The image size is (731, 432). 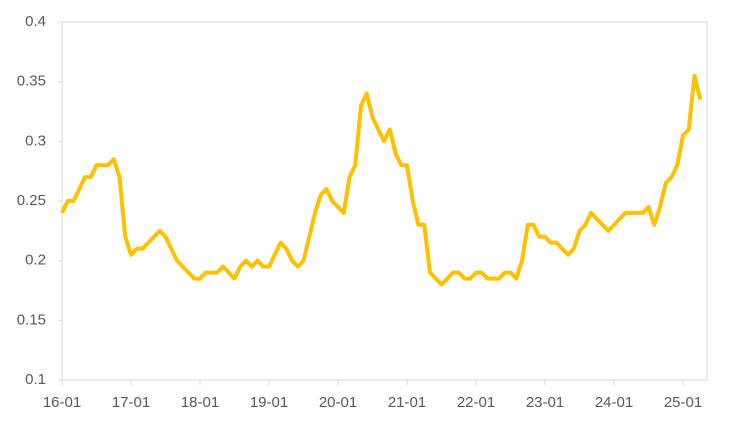 I want to click on x-tick-label: 18-01, so click(x=200, y=402).